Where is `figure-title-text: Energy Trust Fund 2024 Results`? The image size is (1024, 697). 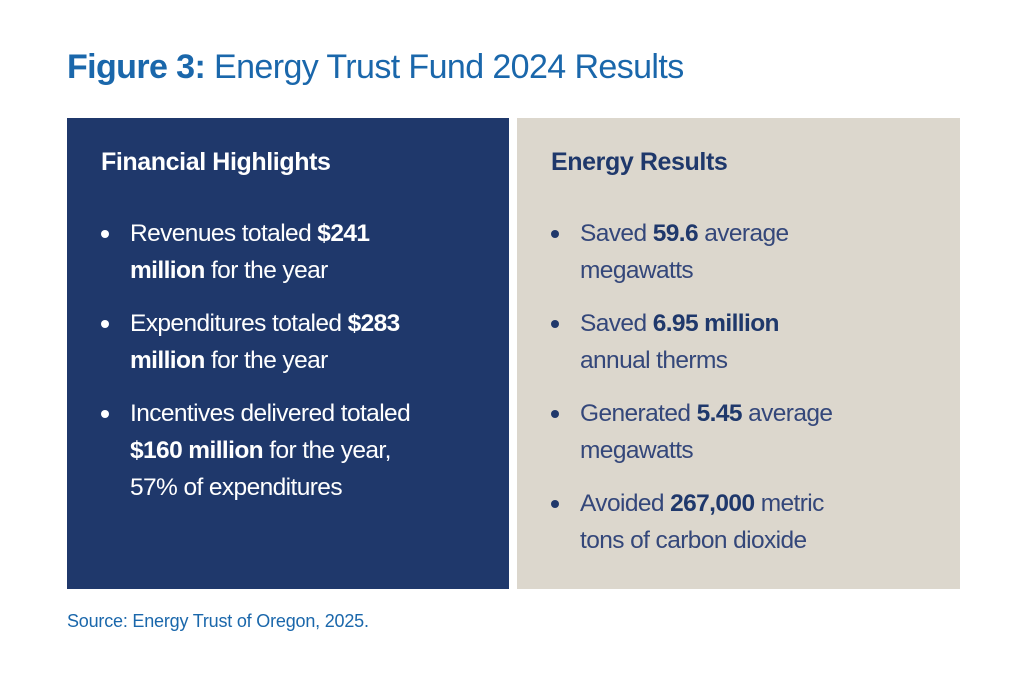 figure-title-text: Energy Trust Fund 2024 Results is located at coordinates (449, 67).